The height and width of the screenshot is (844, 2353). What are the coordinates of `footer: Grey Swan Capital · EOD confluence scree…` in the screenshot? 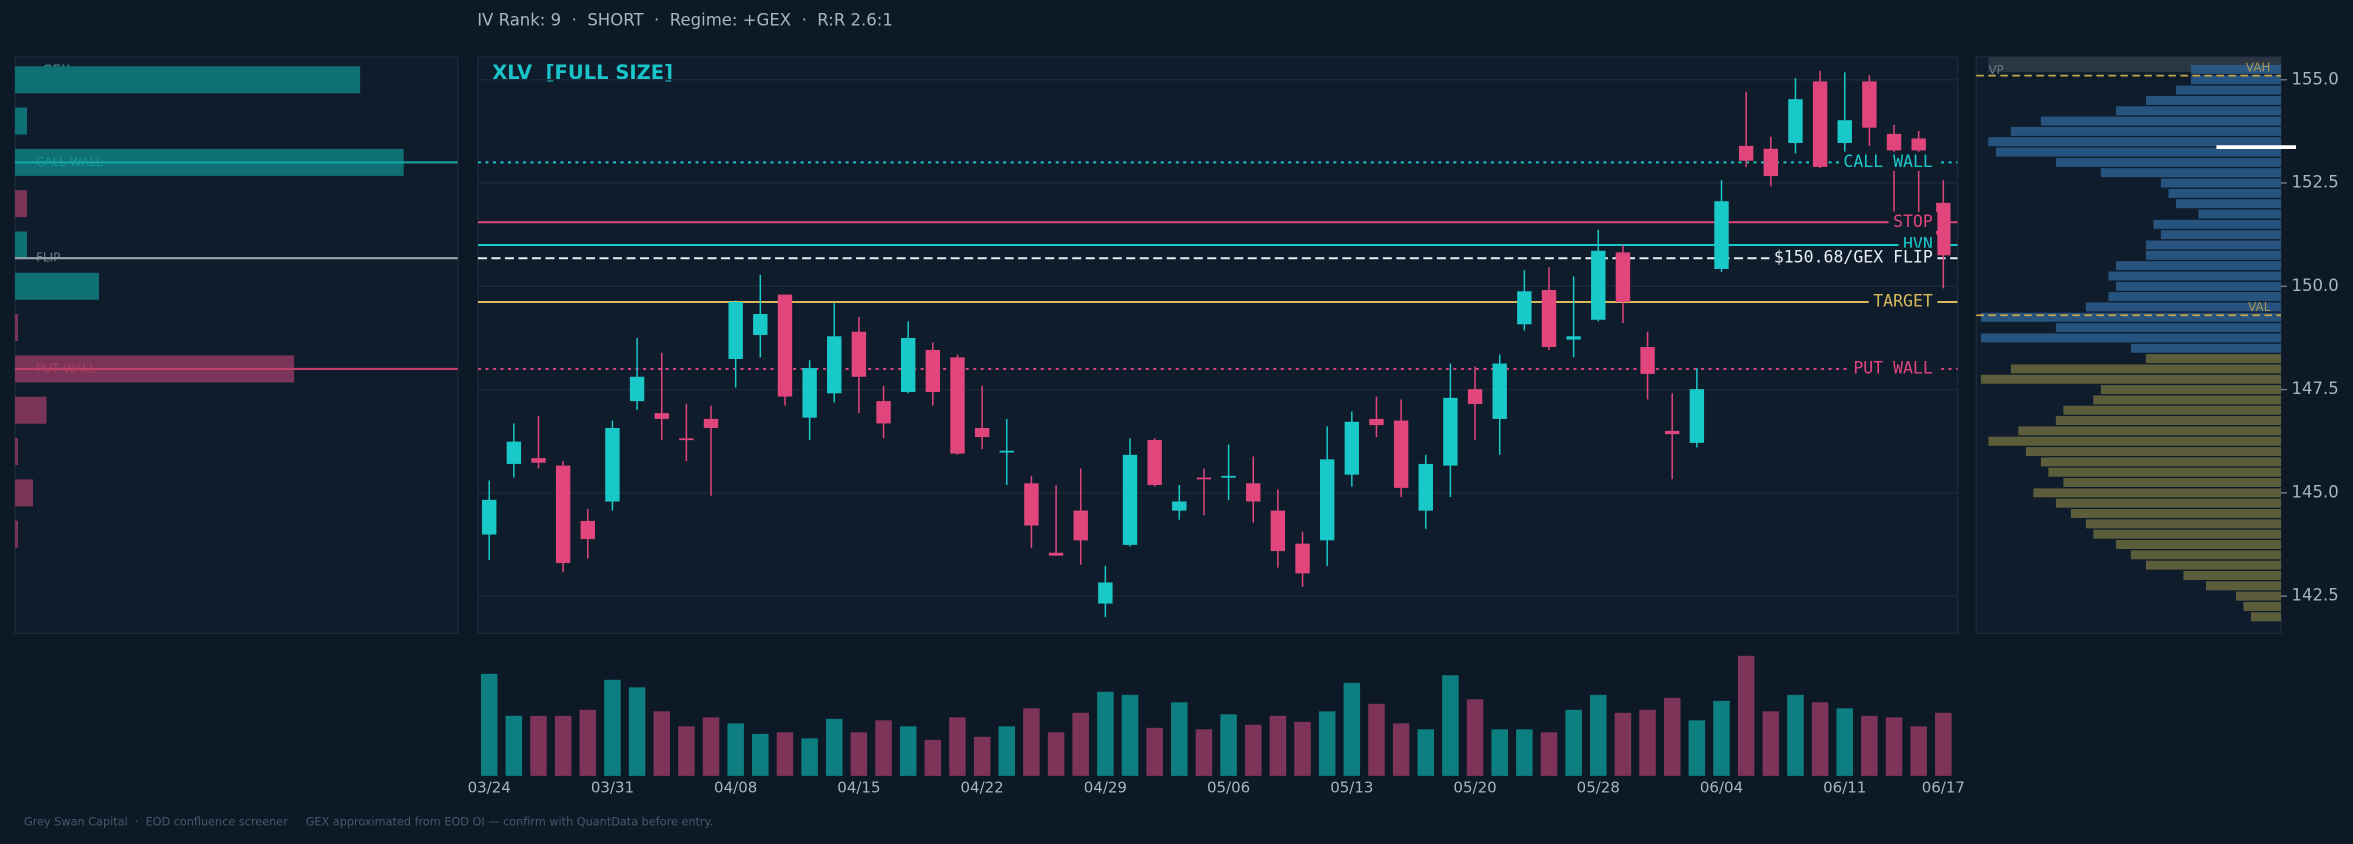 It's located at (368, 821).